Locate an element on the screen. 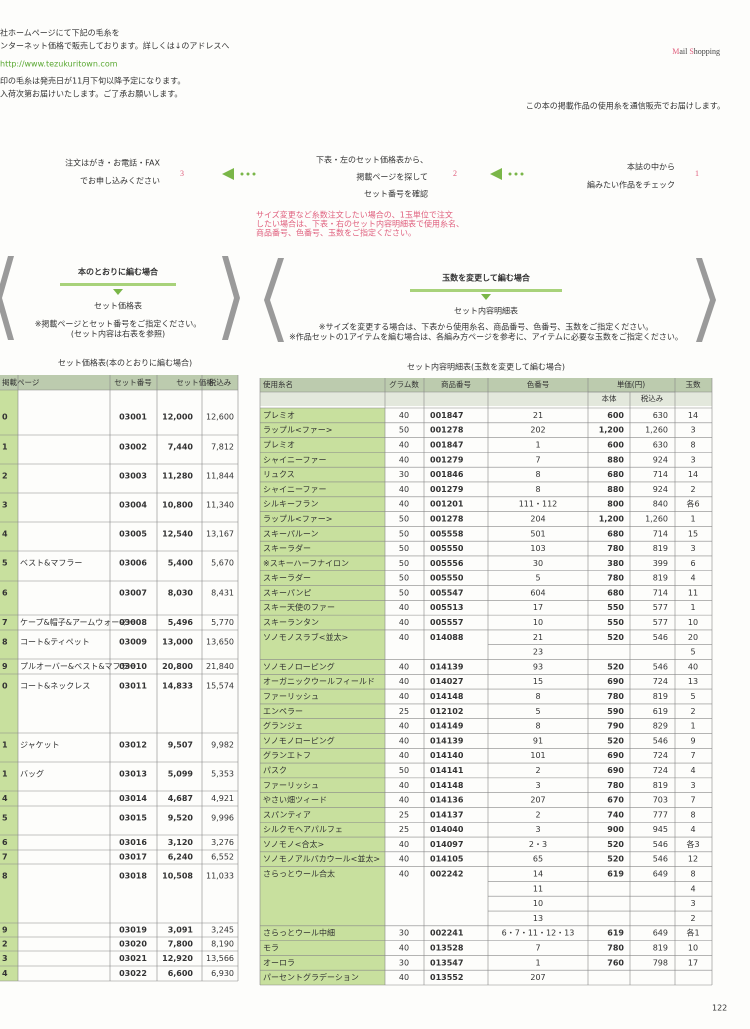 The image size is (750, 1029). name-cell: スパンティア is located at coordinates (287, 814).